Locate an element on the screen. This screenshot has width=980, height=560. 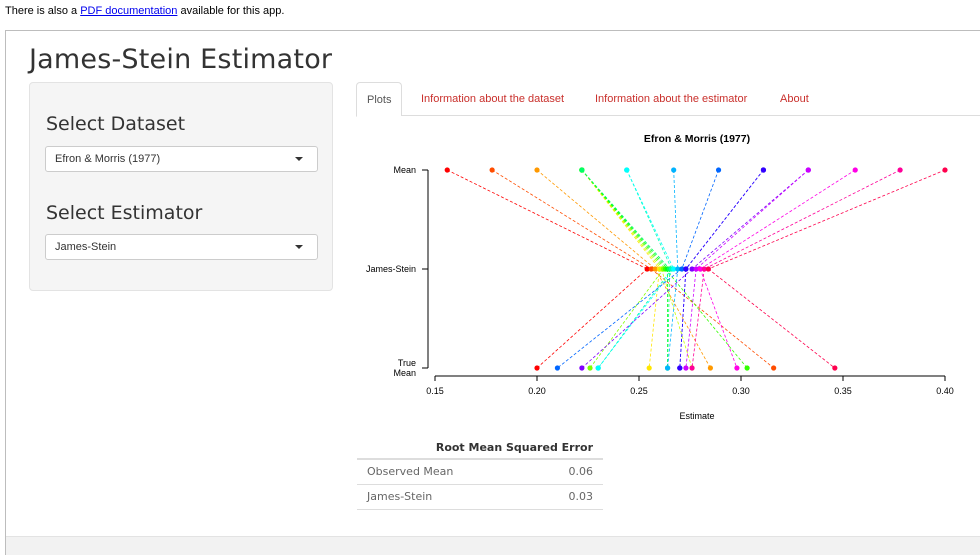
tab-estimator-info: Information about the estimator is located at coordinates (671, 99).